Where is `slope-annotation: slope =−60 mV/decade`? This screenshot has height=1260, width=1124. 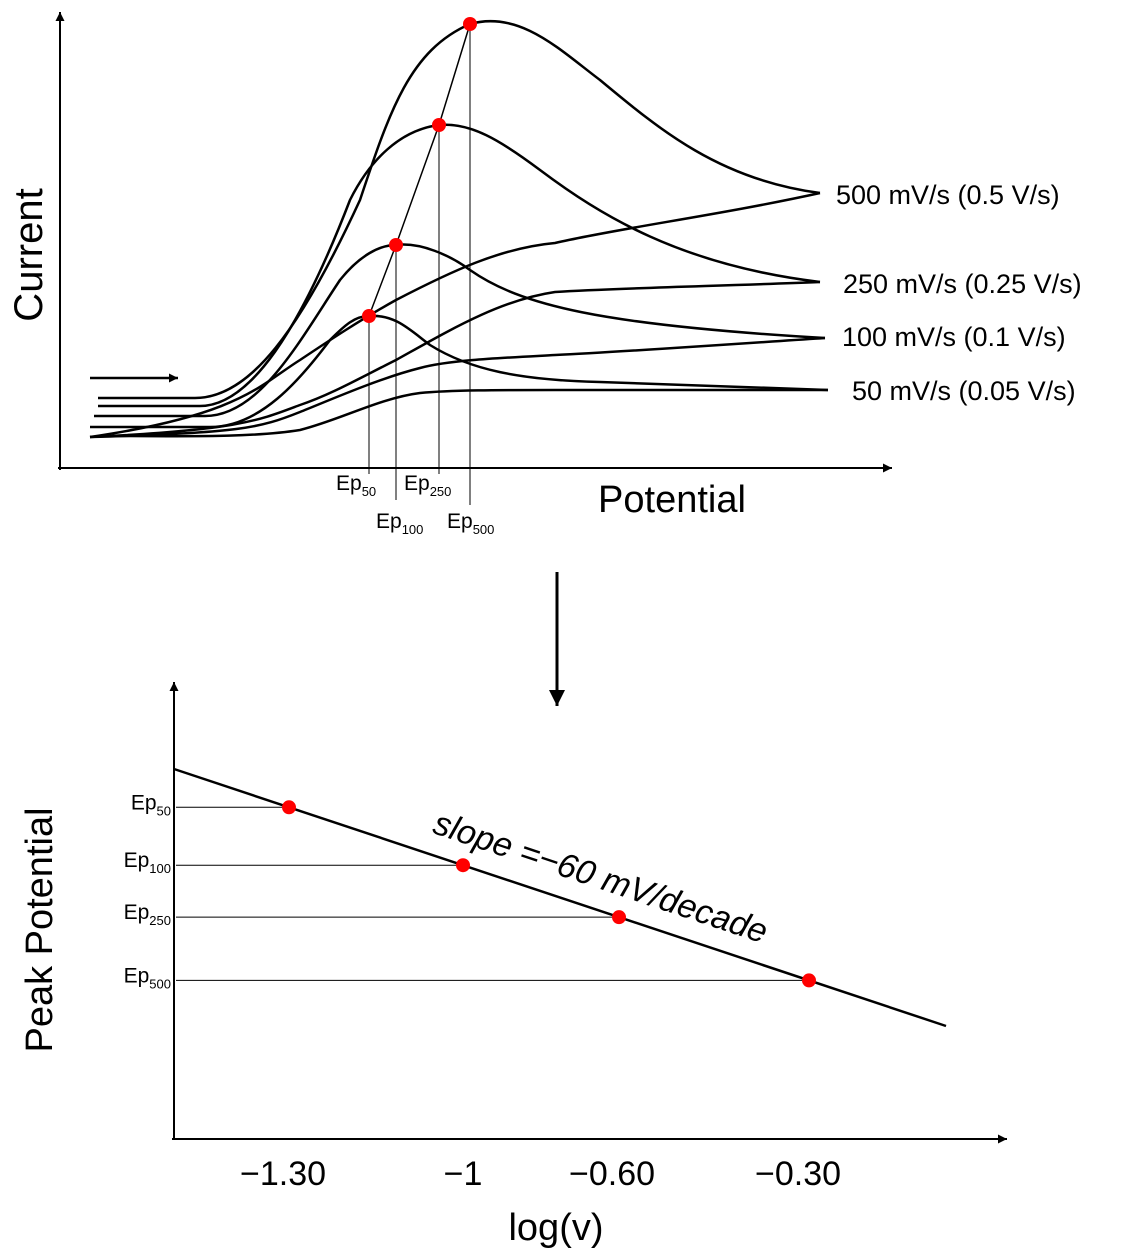 slope-annotation: slope =−60 mV/decade is located at coordinates (601, 877).